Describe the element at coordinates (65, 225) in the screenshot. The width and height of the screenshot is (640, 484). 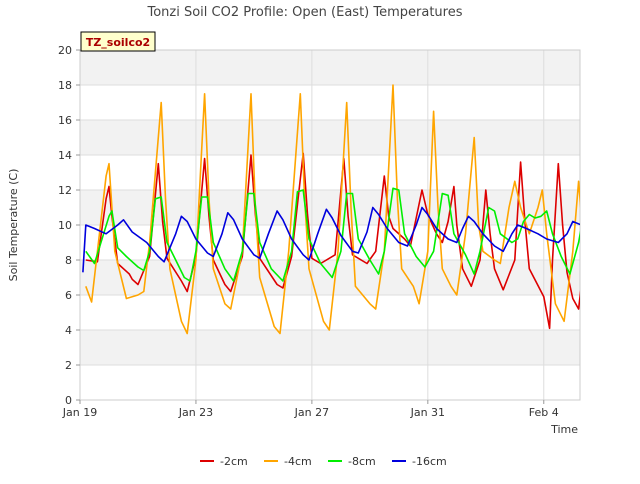
I see `y-tick-label: 10` at that location.